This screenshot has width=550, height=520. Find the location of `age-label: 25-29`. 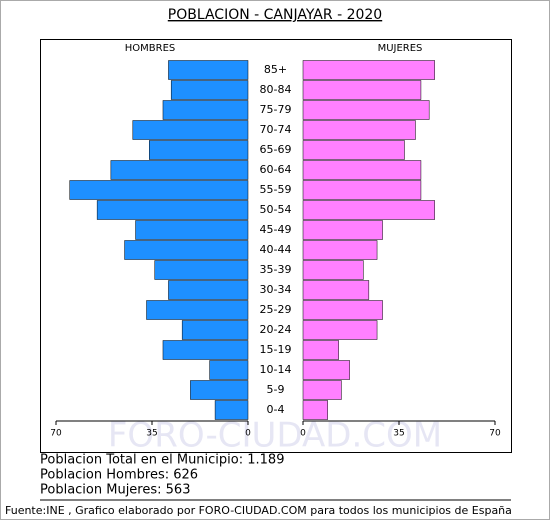

age-label: 25-29 is located at coordinates (276, 309).